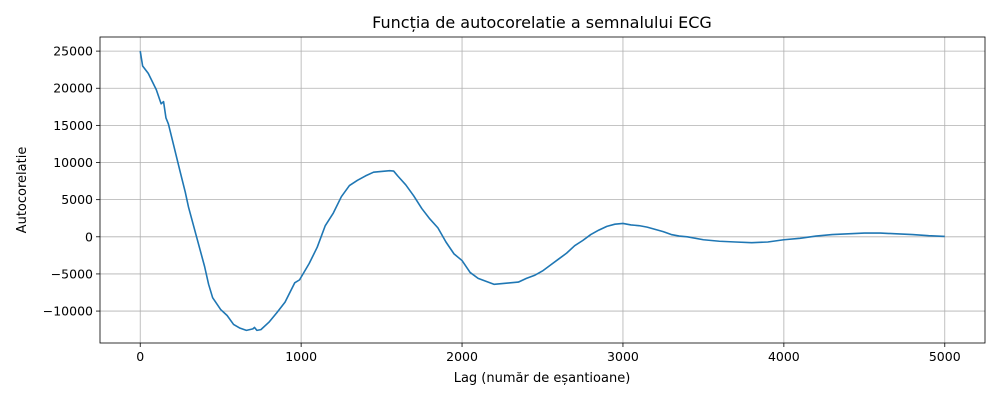  I want to click on y-tick-label: 0, so click(89, 236).